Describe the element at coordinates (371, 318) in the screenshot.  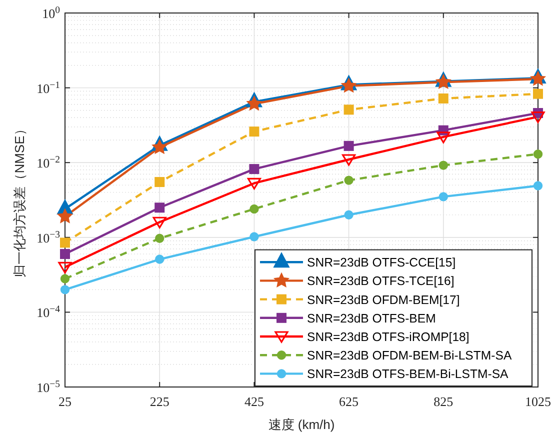
I see `legend-label: SNR=23dB OTFS-BEM` at that location.